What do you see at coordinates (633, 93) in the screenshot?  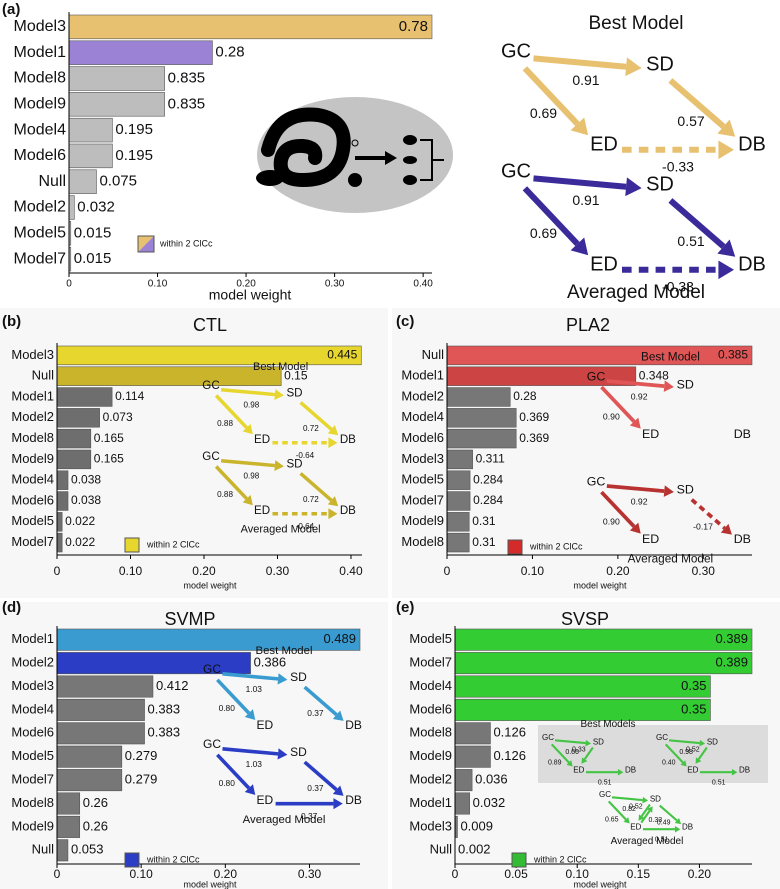 I see `path-diagram: 0.91 0.69 0.57 -0.33 GC SD ED DB Best Model` at bounding box center [633, 93].